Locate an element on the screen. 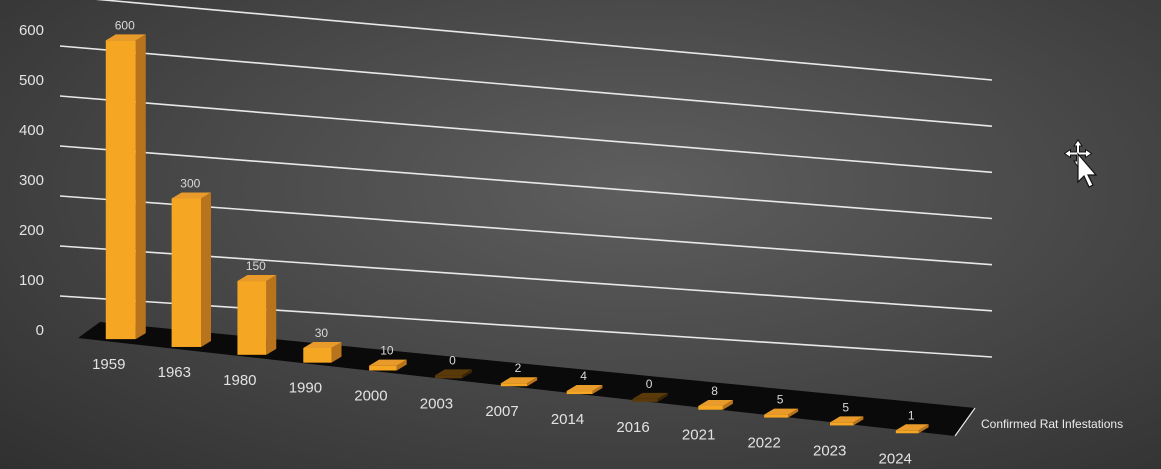  y-tick-label: 400 is located at coordinates (31, 130).